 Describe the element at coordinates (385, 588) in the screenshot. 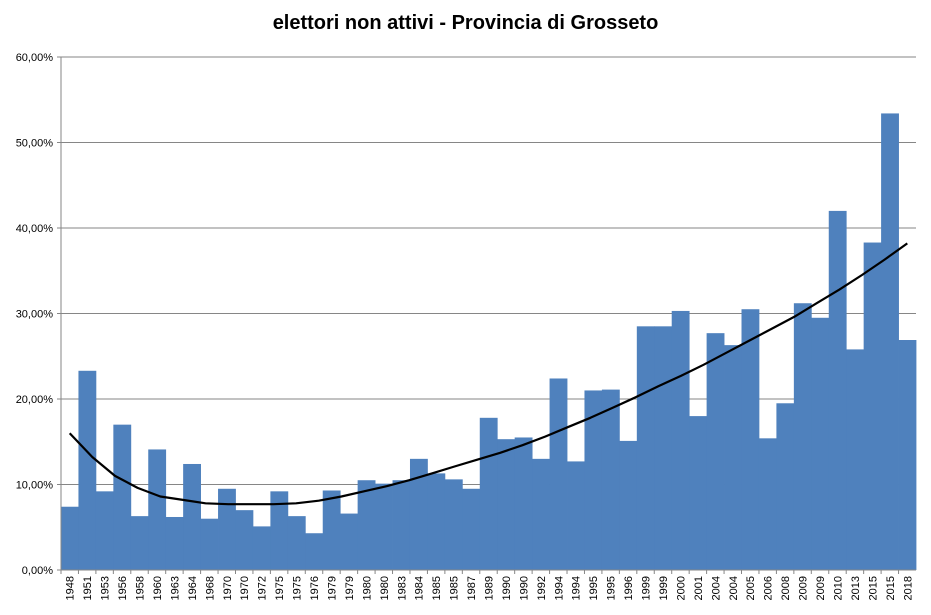

I see `x-tick-label: 1980` at that location.